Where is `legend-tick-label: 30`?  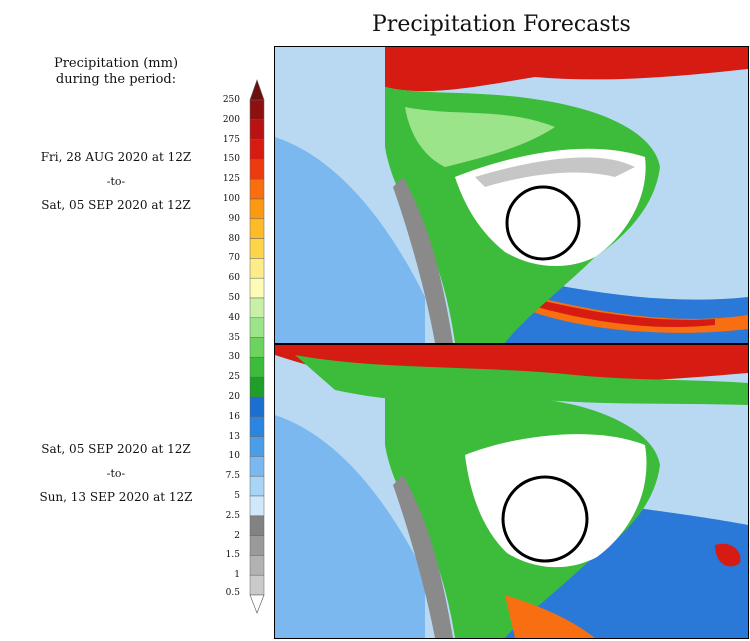 legend-tick-label: 30 is located at coordinates (234, 357).